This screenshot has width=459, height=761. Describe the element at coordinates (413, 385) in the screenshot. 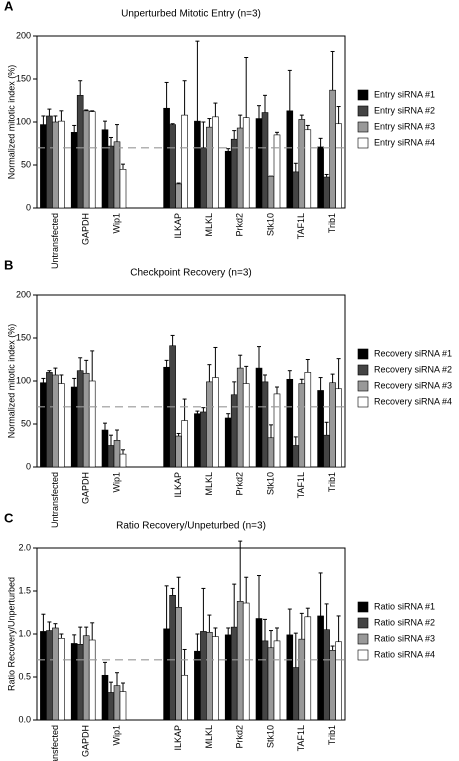

I see `legend-label: Recovery siRNA #3` at that location.